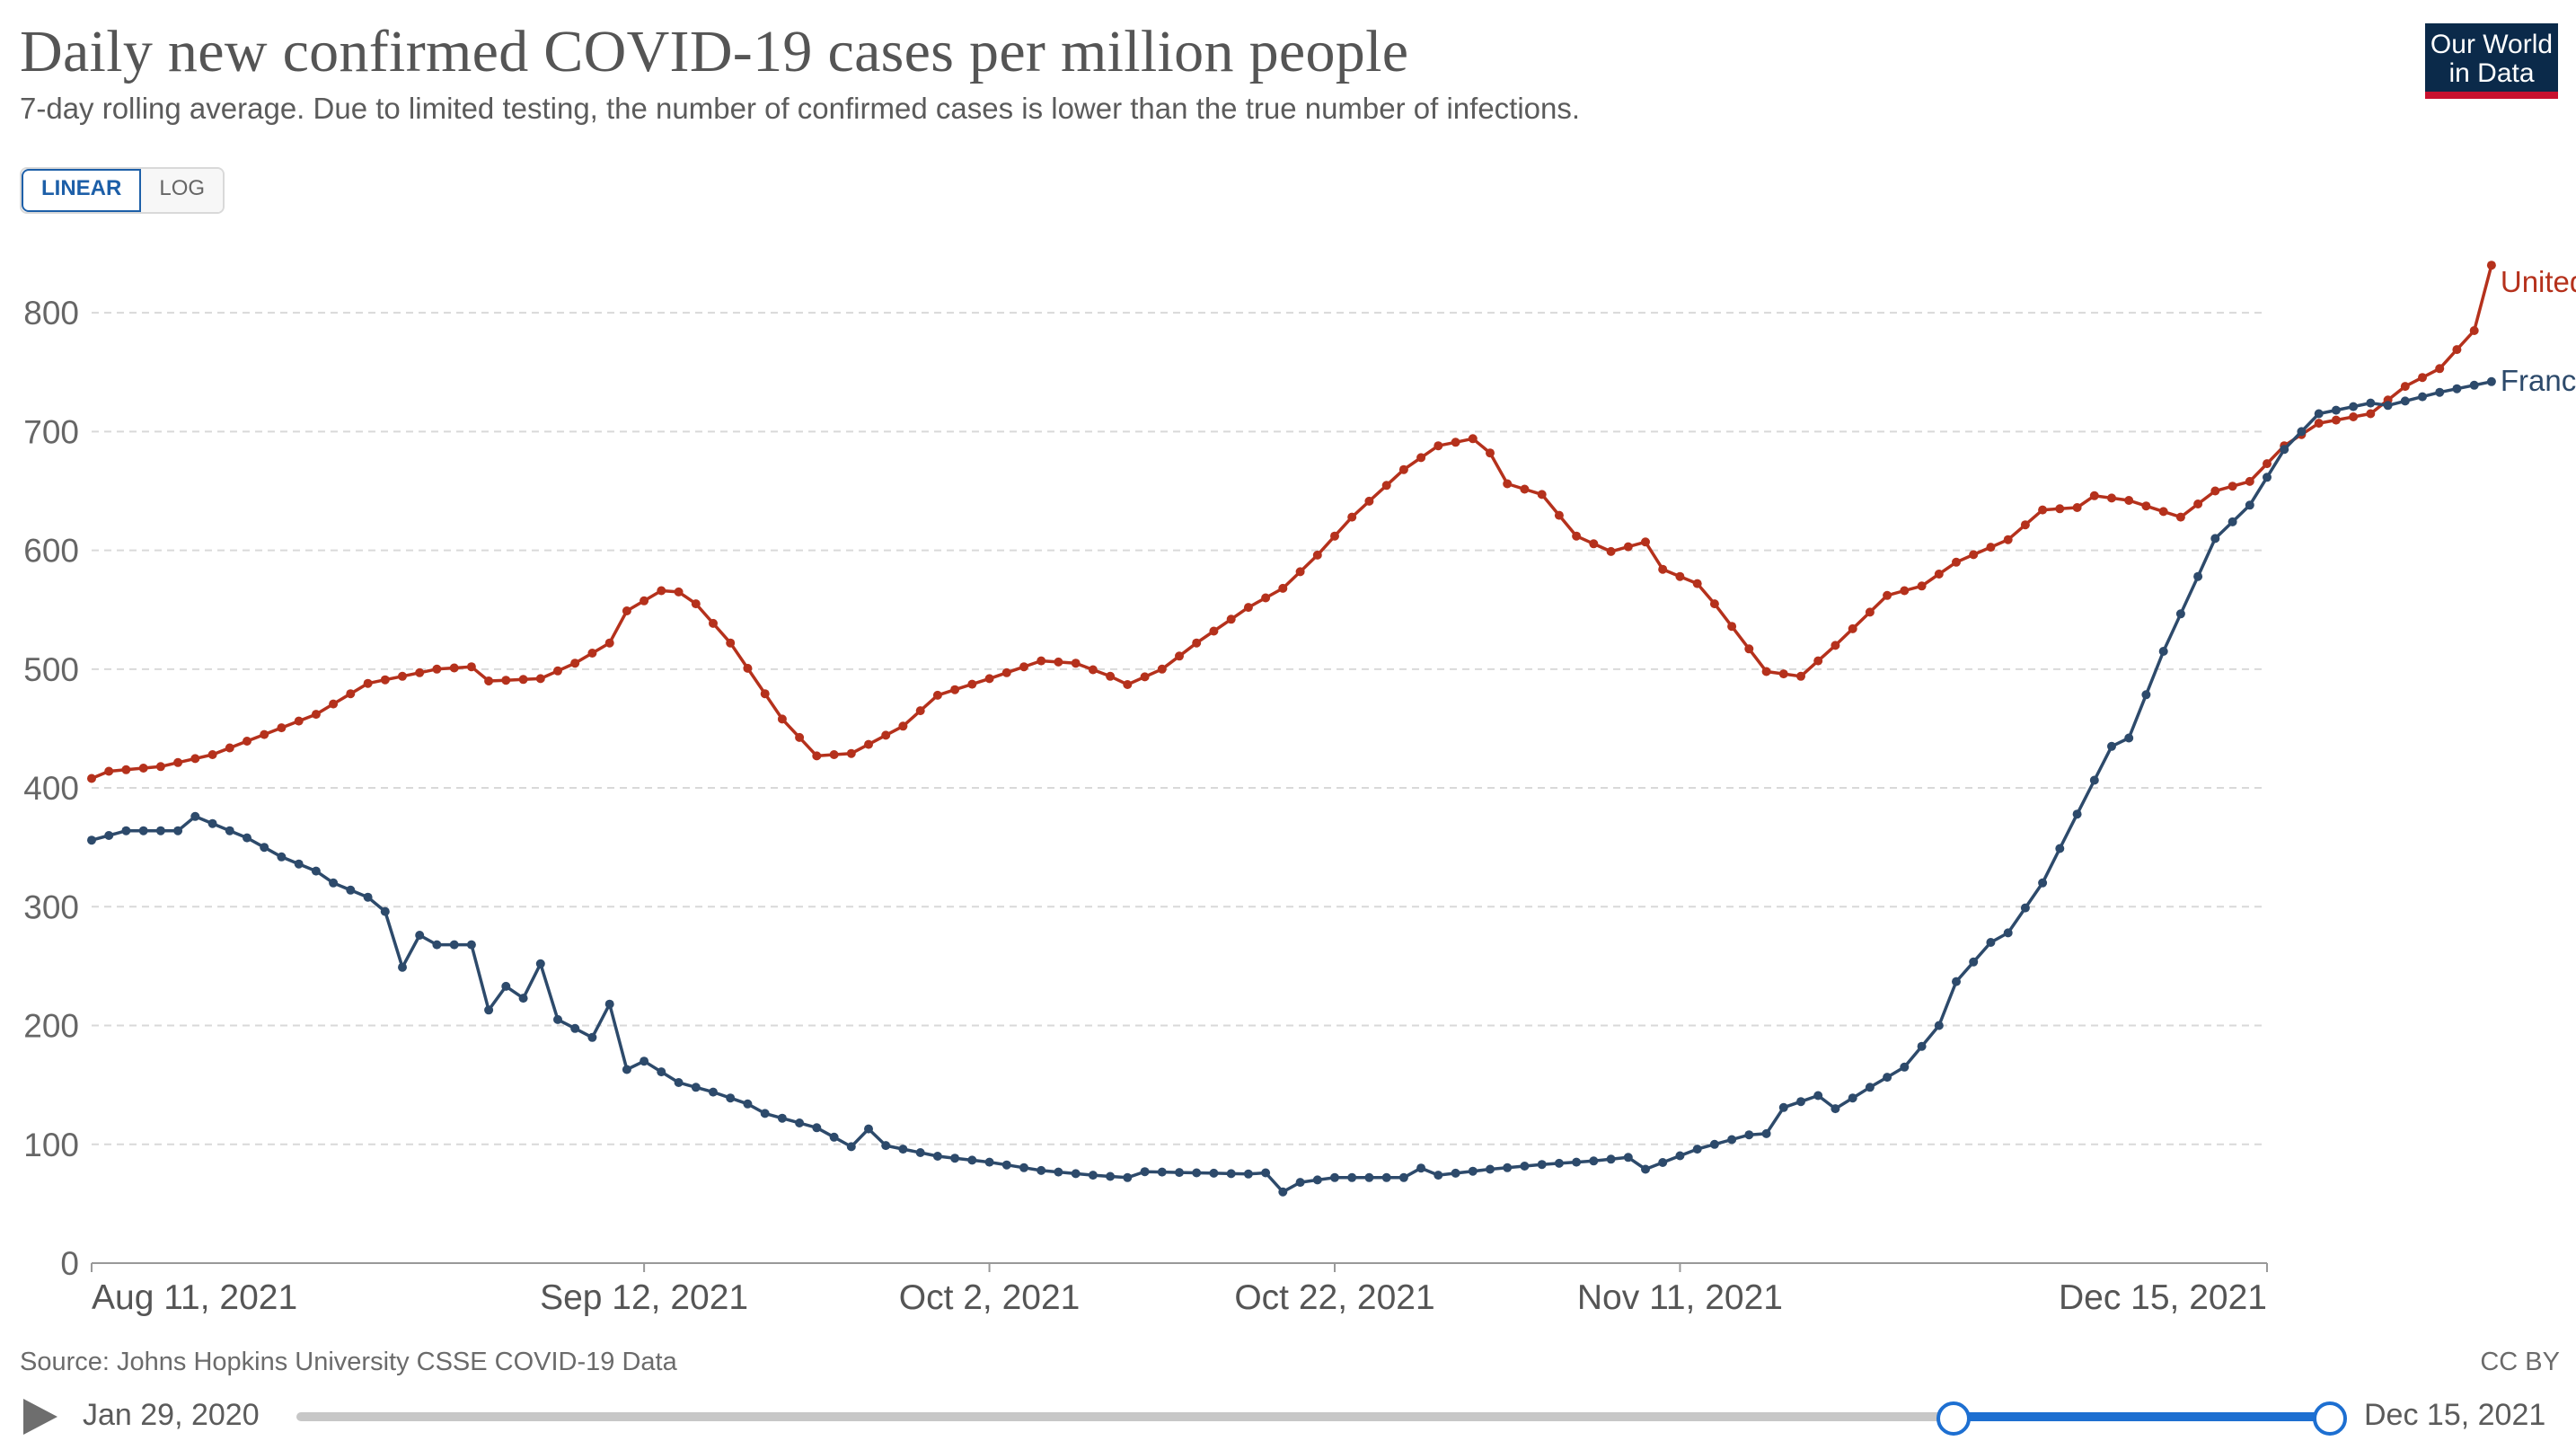 The width and height of the screenshot is (2576, 1441). I want to click on play-icon, so click(40, 1417).